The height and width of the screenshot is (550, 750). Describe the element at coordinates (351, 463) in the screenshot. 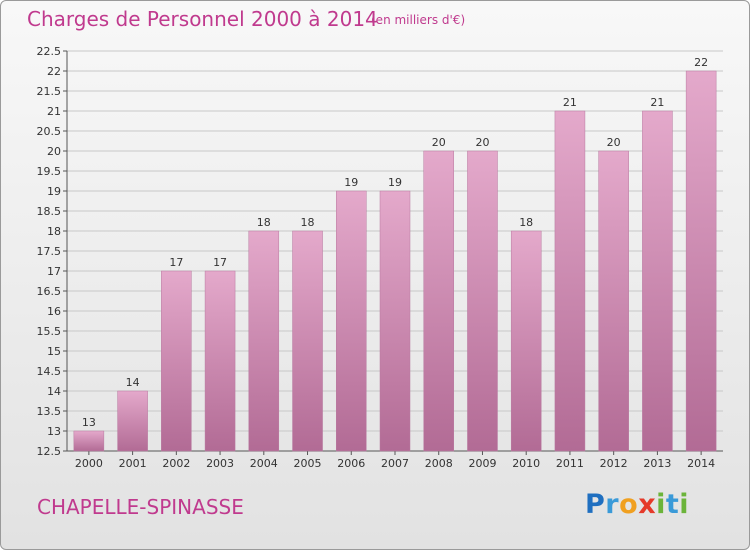

I see `x-tick-label-2006: 2006` at that location.